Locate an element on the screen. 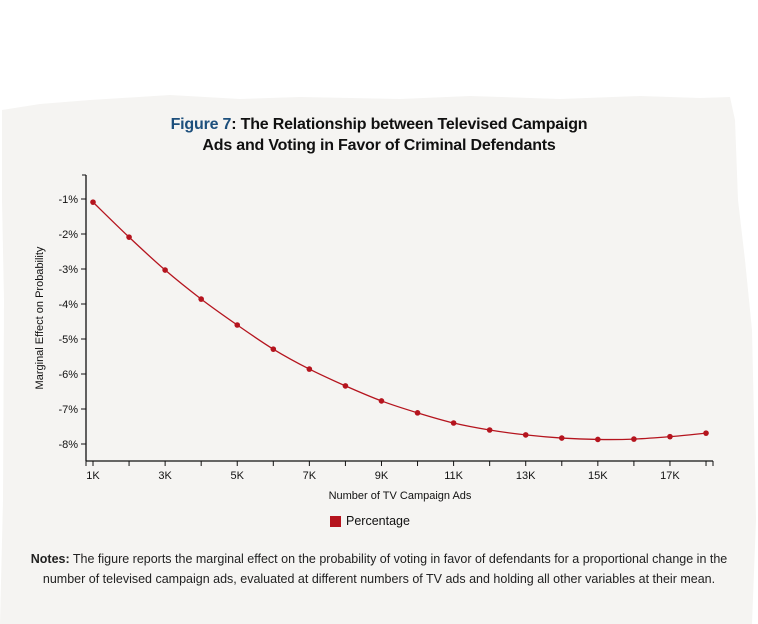  y-tick-label: -3% is located at coordinates (68, 270).